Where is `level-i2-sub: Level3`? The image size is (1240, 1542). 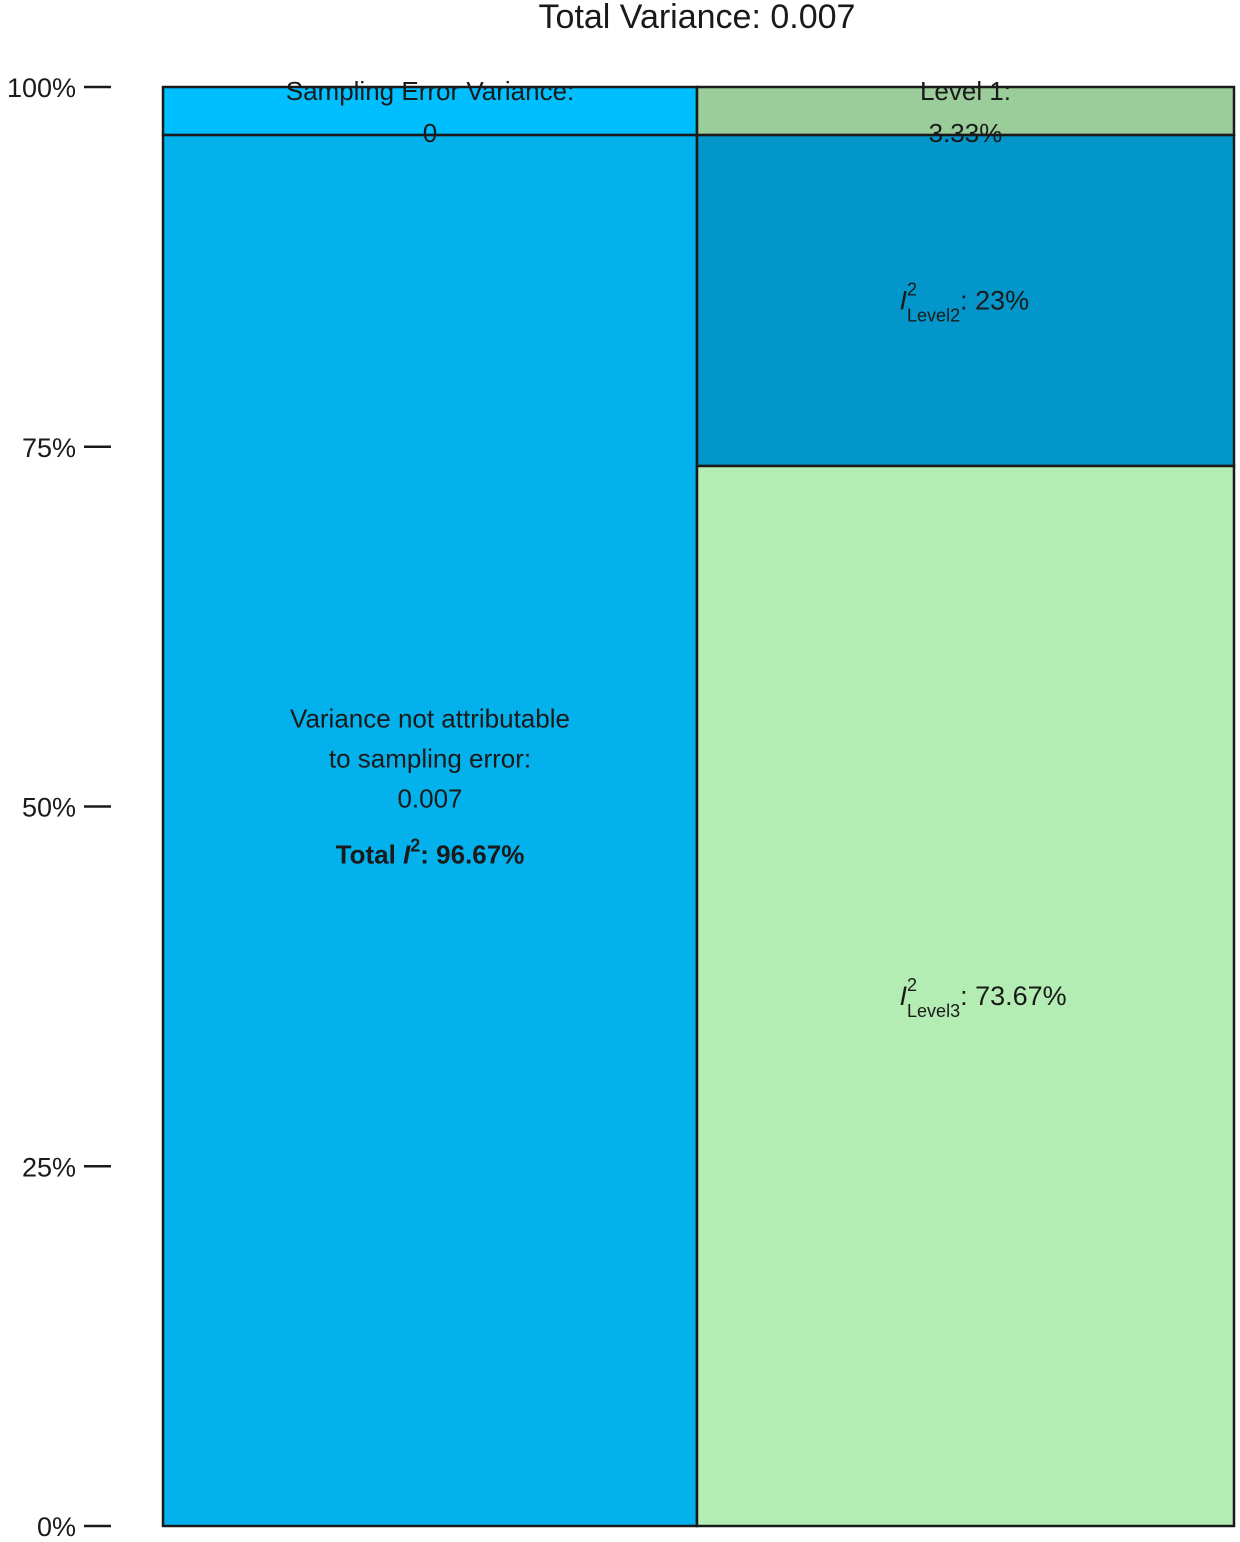 level-i2-sub: Level3 is located at coordinates (933, 1011).